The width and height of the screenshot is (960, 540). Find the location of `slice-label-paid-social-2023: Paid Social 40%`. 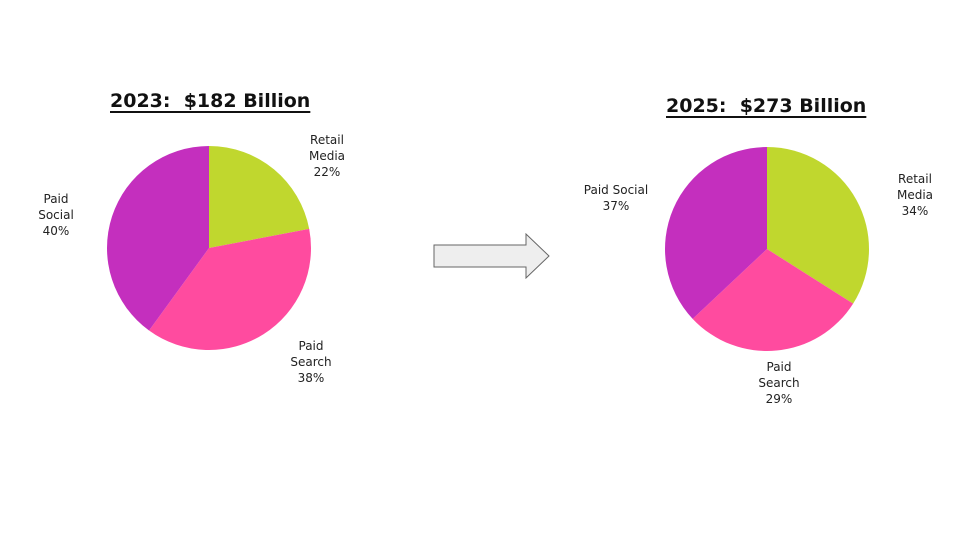

slice-label-paid-social-2023: Paid Social 40% is located at coordinates (56, 215).